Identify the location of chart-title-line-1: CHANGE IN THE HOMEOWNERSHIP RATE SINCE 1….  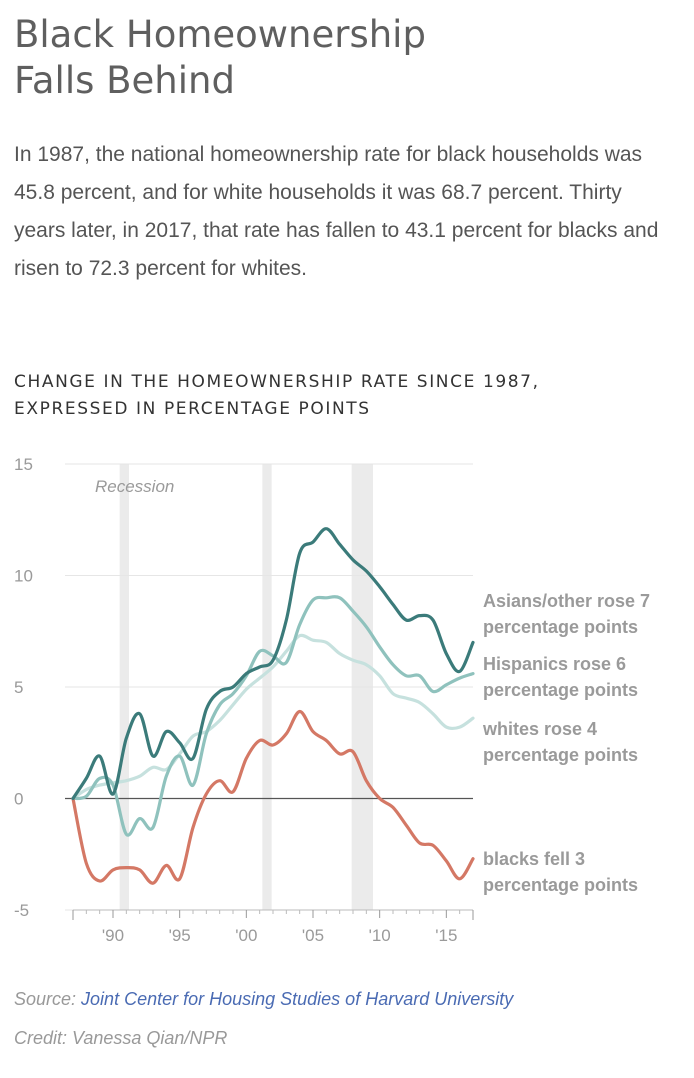
(277, 382).